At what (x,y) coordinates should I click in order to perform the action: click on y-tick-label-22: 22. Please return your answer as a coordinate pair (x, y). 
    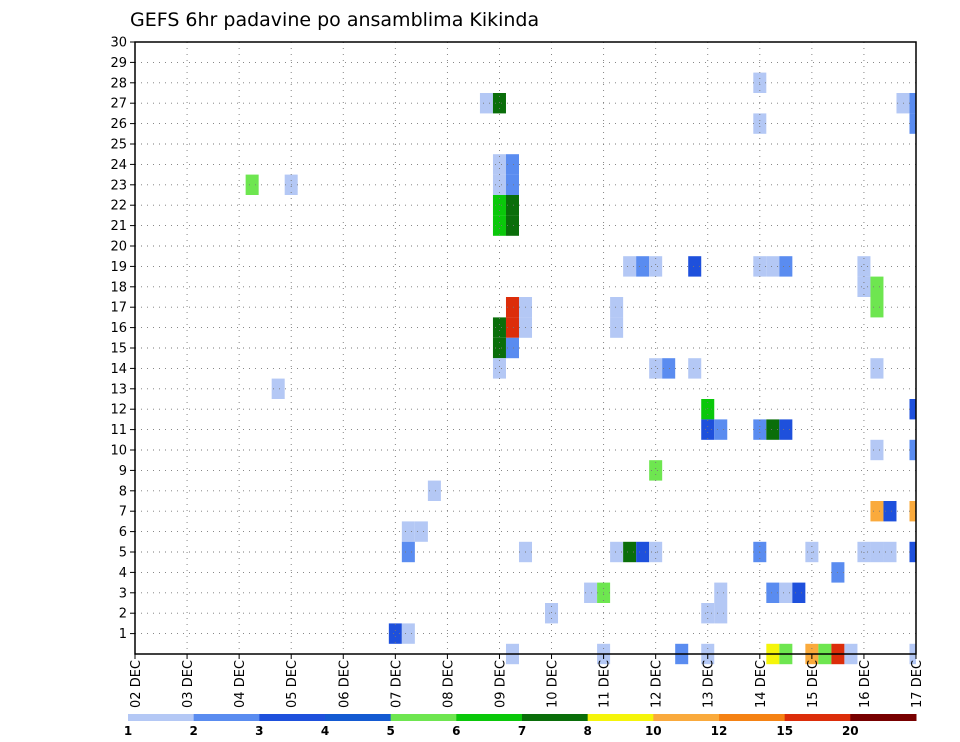
    Looking at the image, I should click on (118, 206).